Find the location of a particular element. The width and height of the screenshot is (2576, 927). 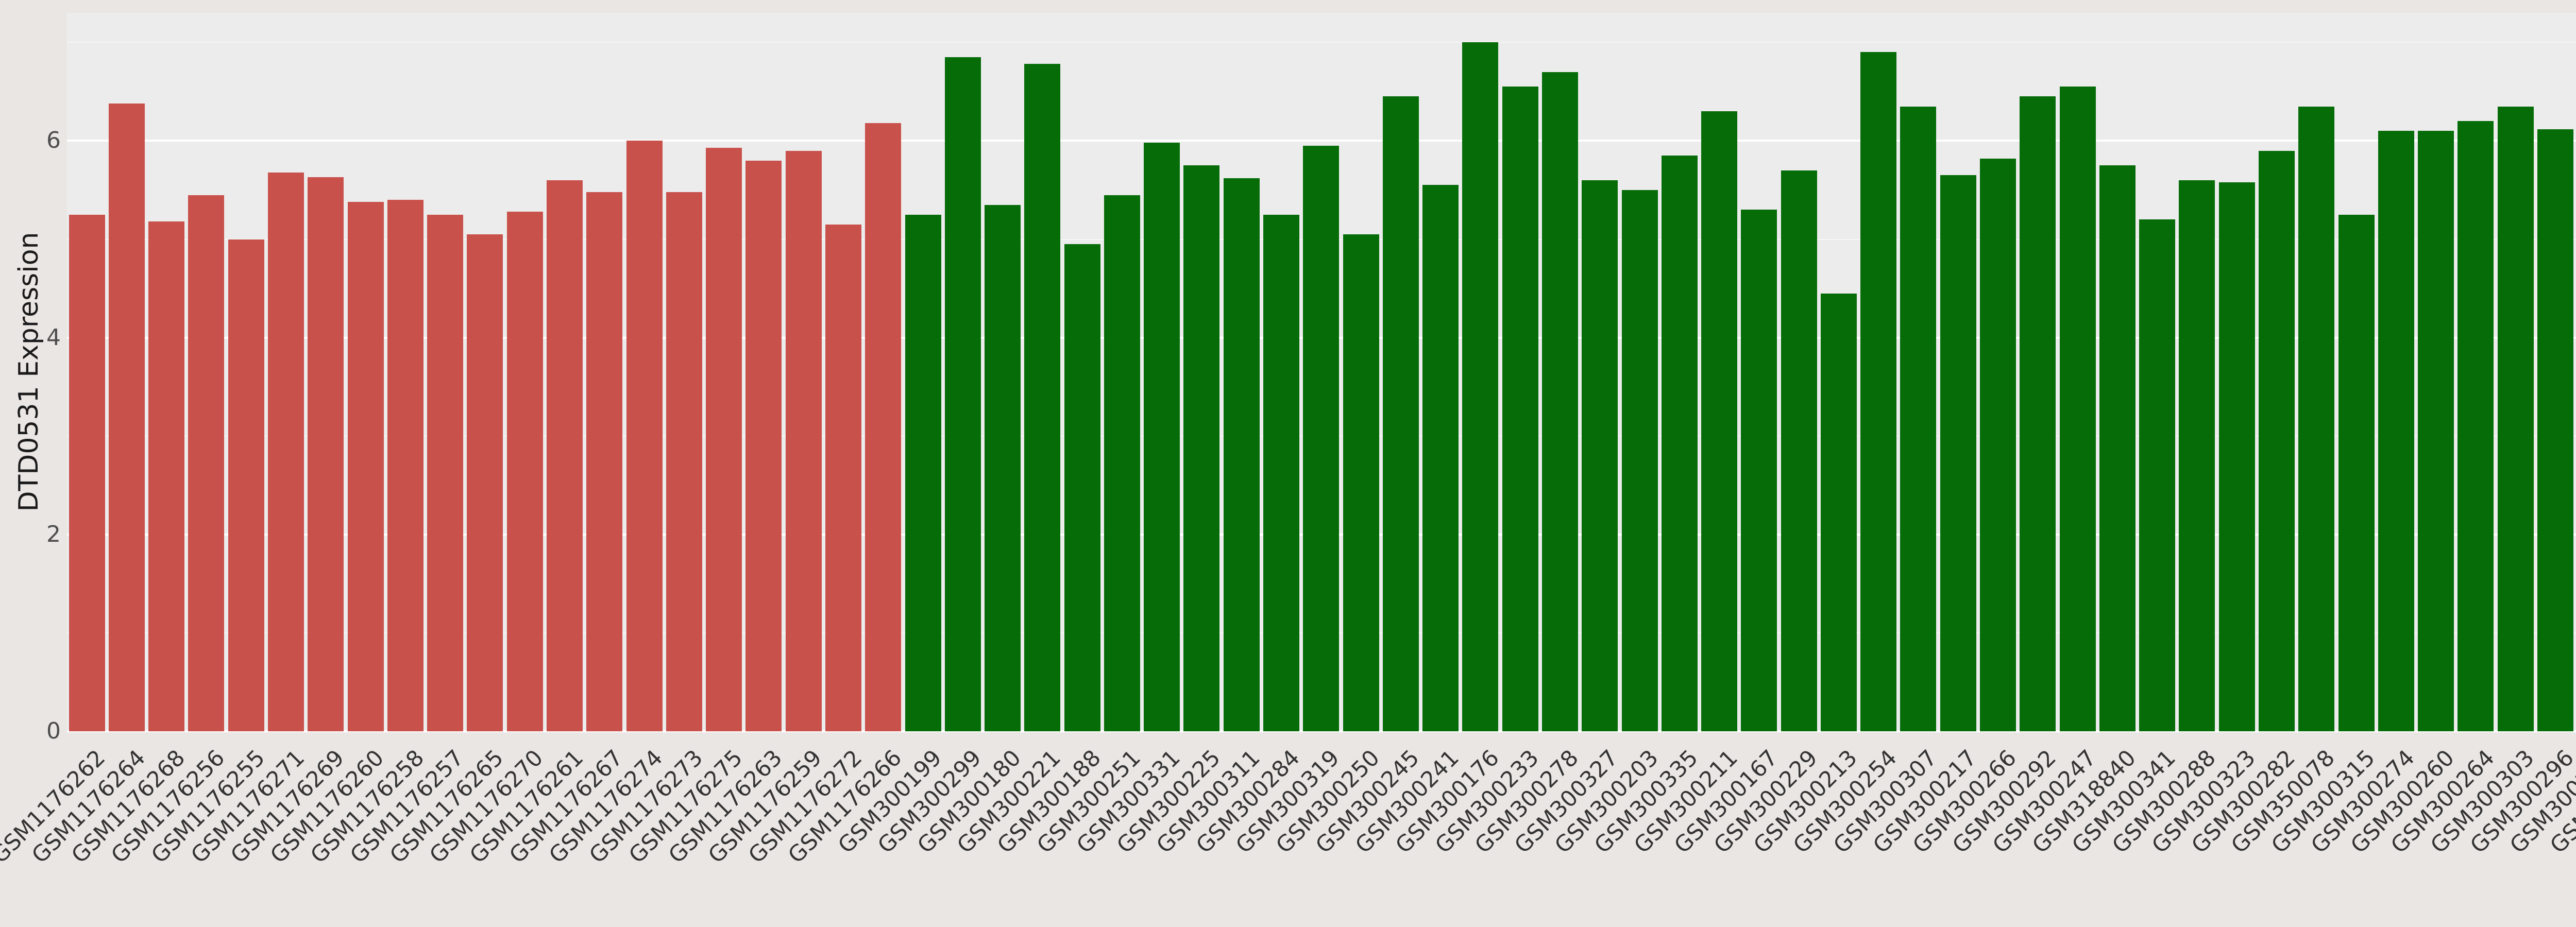

y-tick-label: 6 is located at coordinates (53, 140).